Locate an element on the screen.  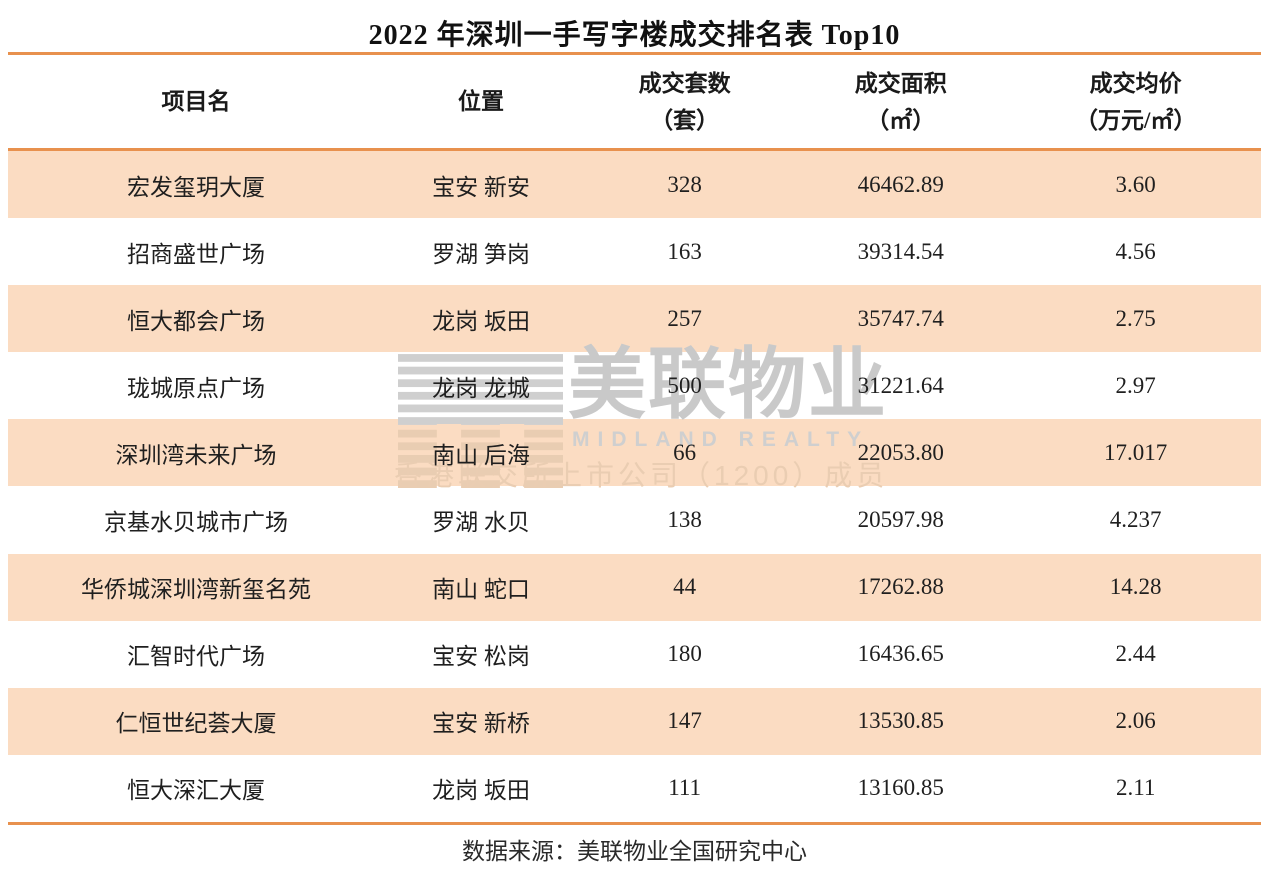
table-row: 京基水贝城市广场 罗湖 水贝 138 20597.98 4.237 is located at coordinates (634, 520).